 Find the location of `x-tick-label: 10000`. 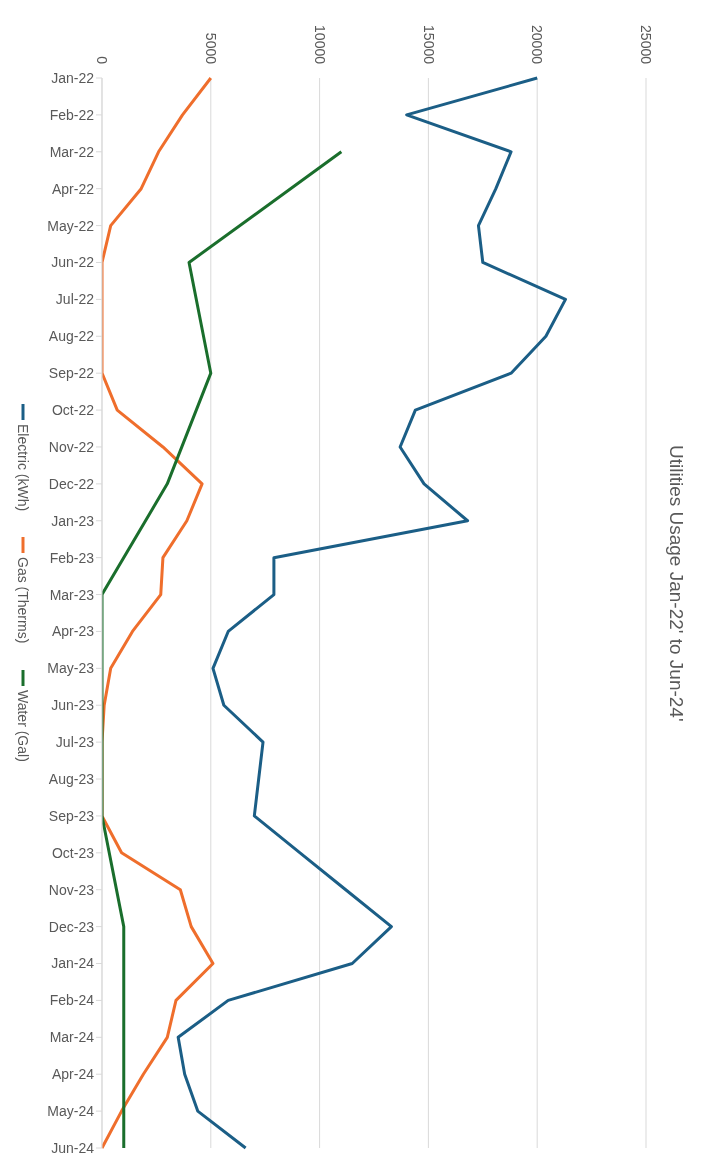

x-tick-label: 10000 is located at coordinates (319, 45).